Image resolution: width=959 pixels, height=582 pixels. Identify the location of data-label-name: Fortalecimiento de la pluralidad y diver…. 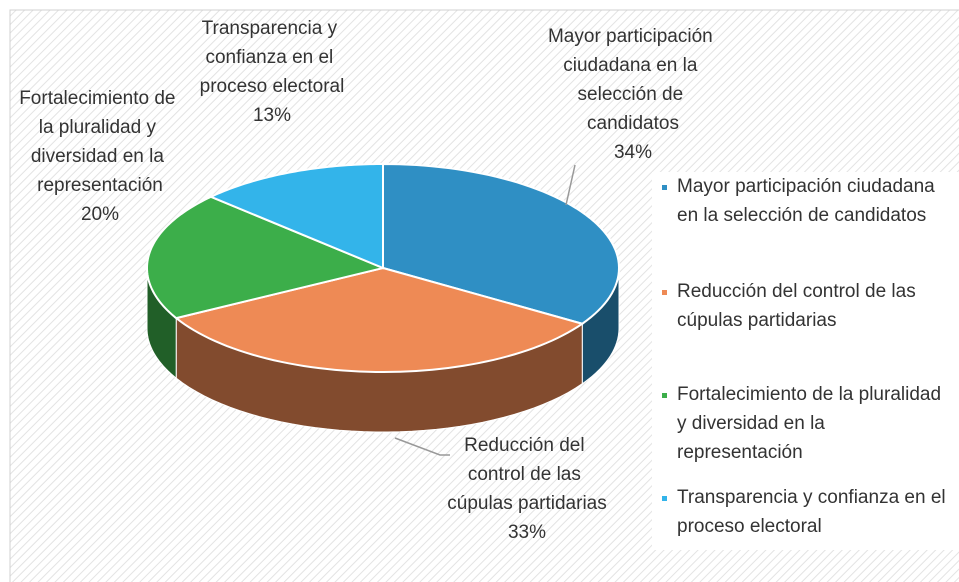
(100, 142).